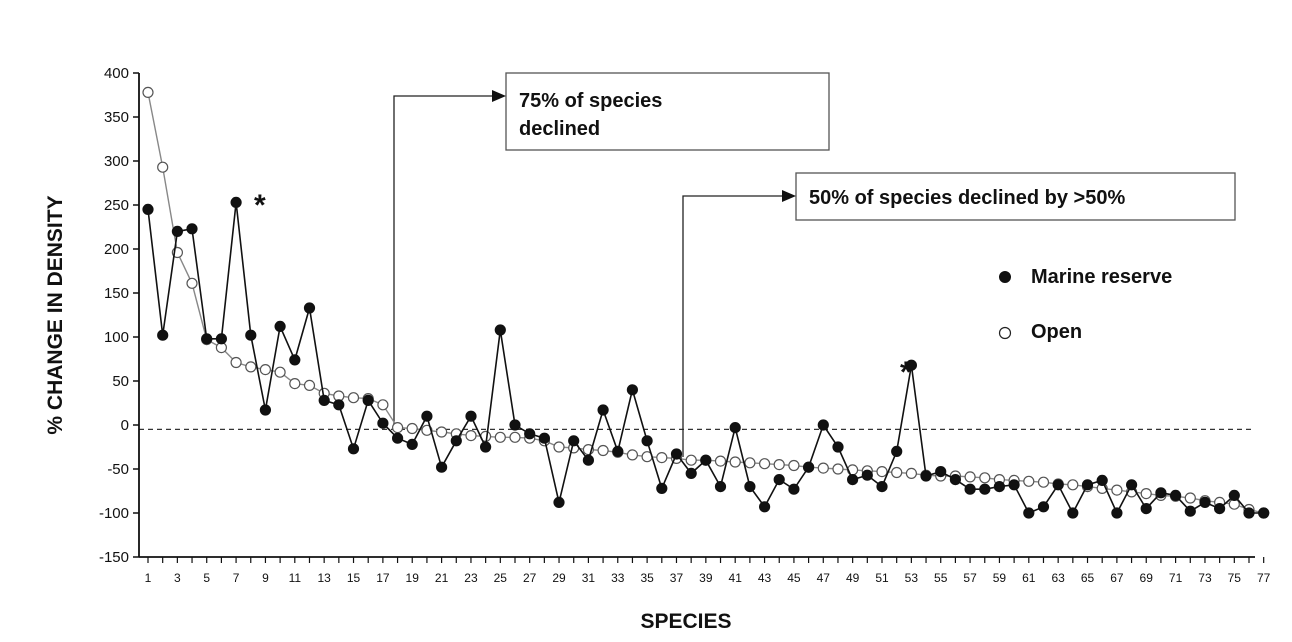  What do you see at coordinates (1205, 578) in the screenshot?
I see `x-tick-label: 73` at bounding box center [1205, 578].